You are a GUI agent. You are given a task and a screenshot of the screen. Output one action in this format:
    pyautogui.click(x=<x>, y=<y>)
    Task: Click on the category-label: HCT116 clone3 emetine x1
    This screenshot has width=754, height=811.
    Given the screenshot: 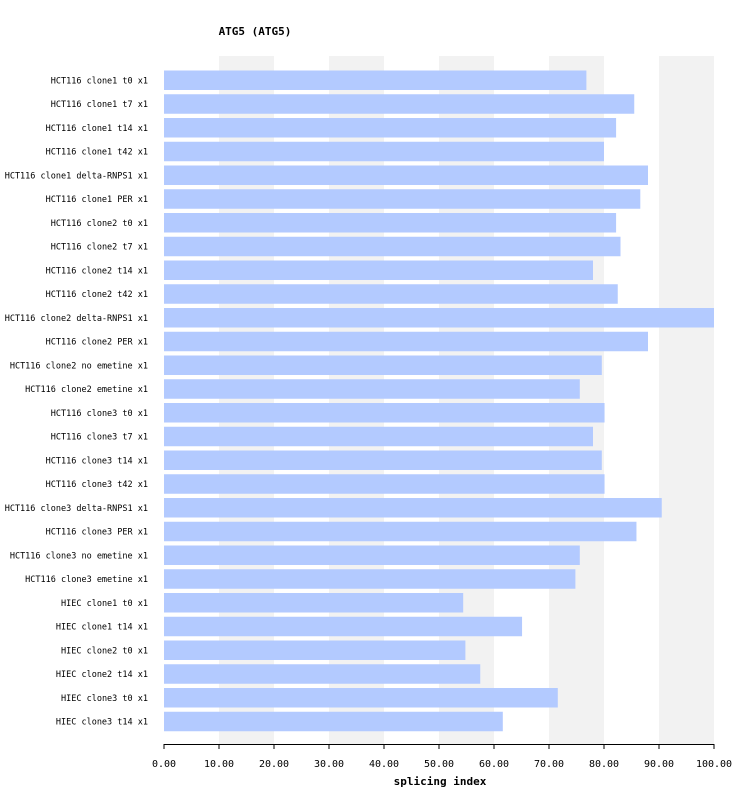 What is the action you would take?
    pyautogui.click(x=86, y=580)
    